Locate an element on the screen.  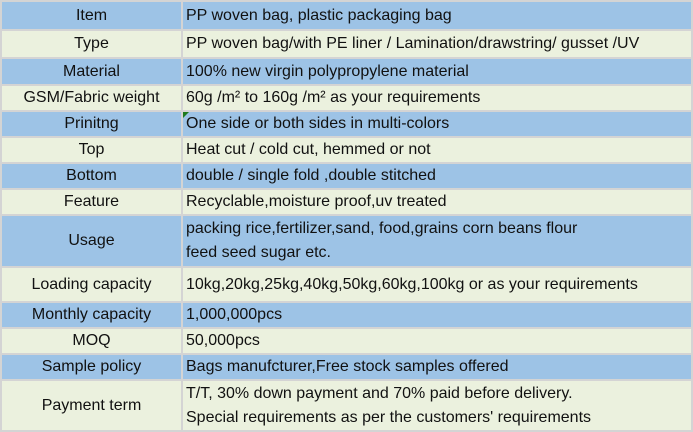
row-value: 60g /m² to 160g /m² as your requirements is located at coordinates (437, 98).